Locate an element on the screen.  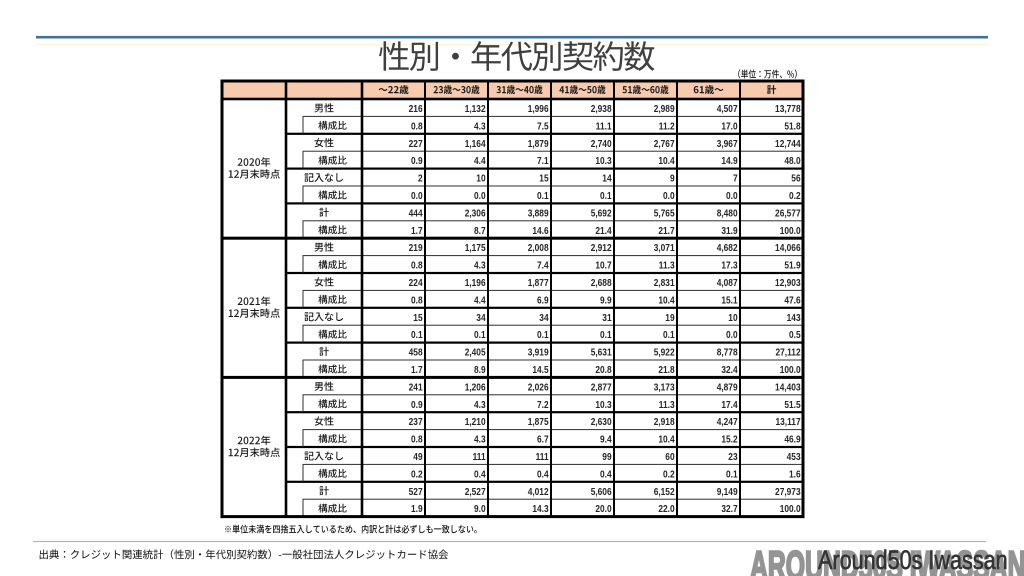
svg-text: 0.9 is located at coordinates (417, 160).